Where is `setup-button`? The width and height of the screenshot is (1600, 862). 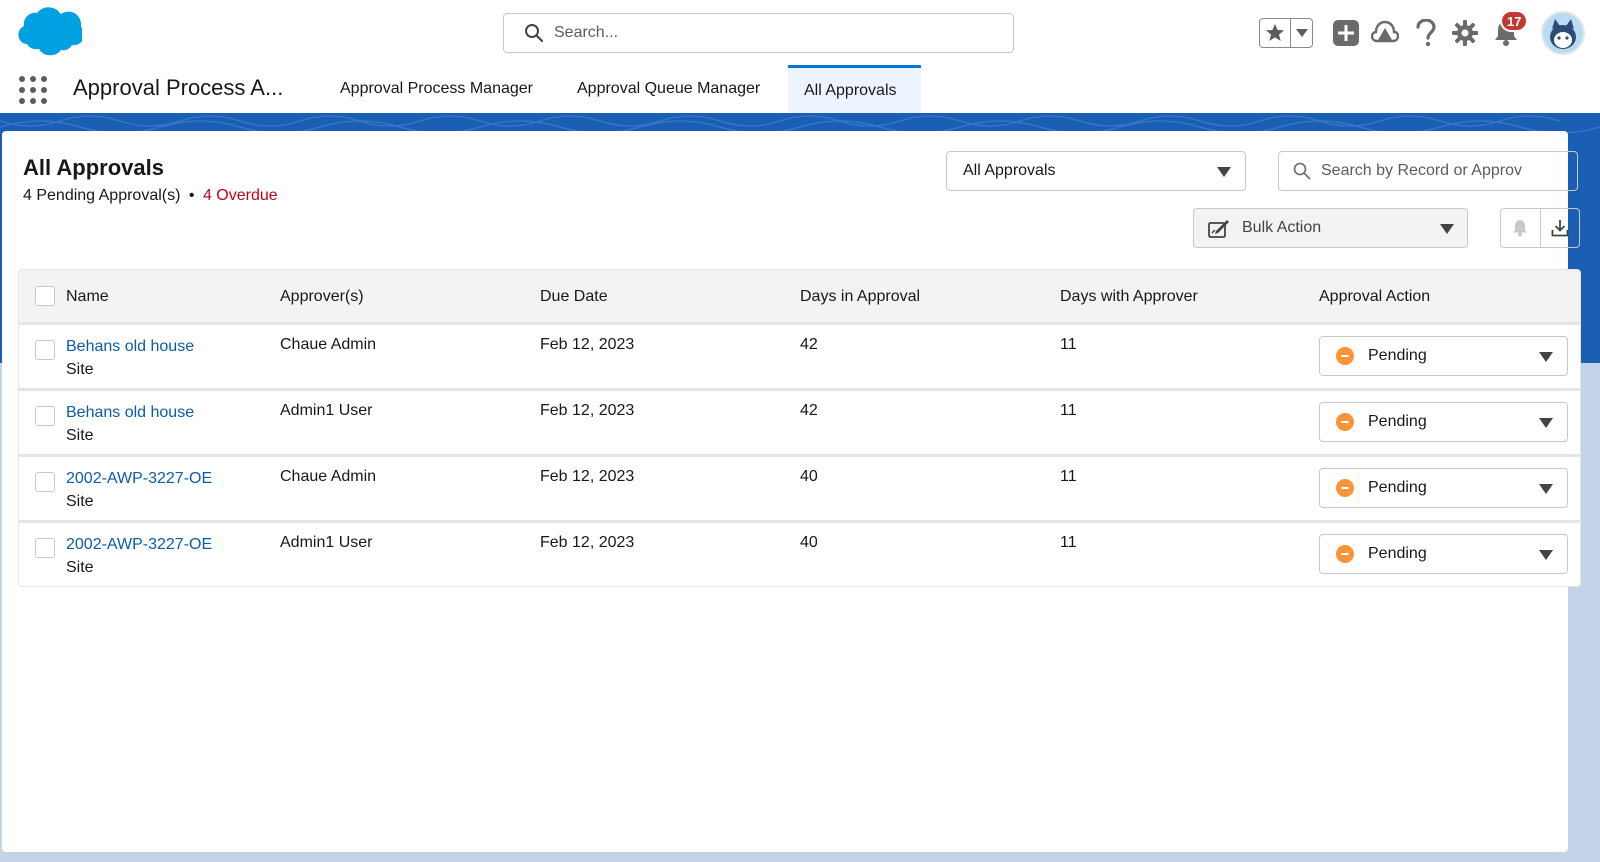 setup-button is located at coordinates (1465, 33).